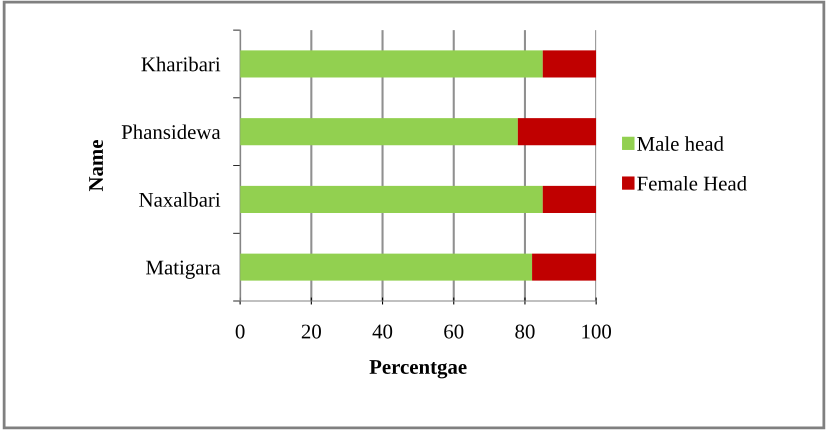 Image resolution: width=828 pixels, height=430 pixels. What do you see at coordinates (183, 269) in the screenshot?
I see `y-tick-label: Matigara` at bounding box center [183, 269].